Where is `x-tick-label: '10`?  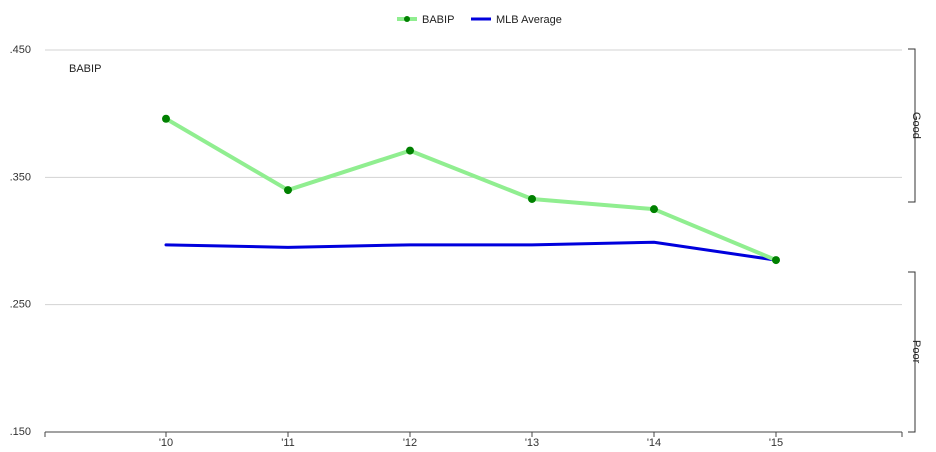
x-tick-label: '10 is located at coordinates (166, 443).